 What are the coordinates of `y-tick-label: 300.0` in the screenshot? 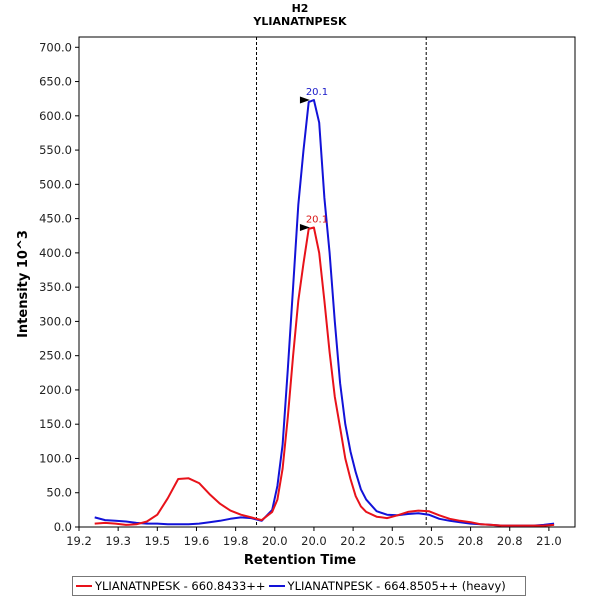 It's located at (55, 321).